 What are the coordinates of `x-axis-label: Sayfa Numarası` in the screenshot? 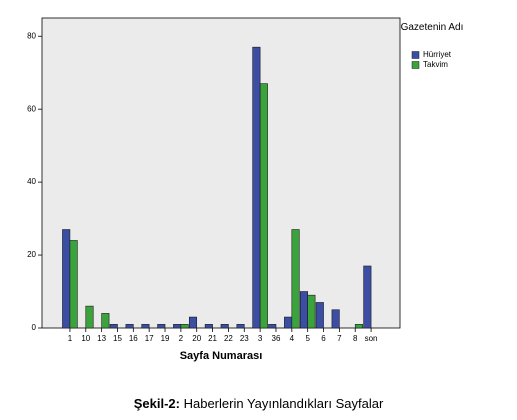 It's located at (221, 356).